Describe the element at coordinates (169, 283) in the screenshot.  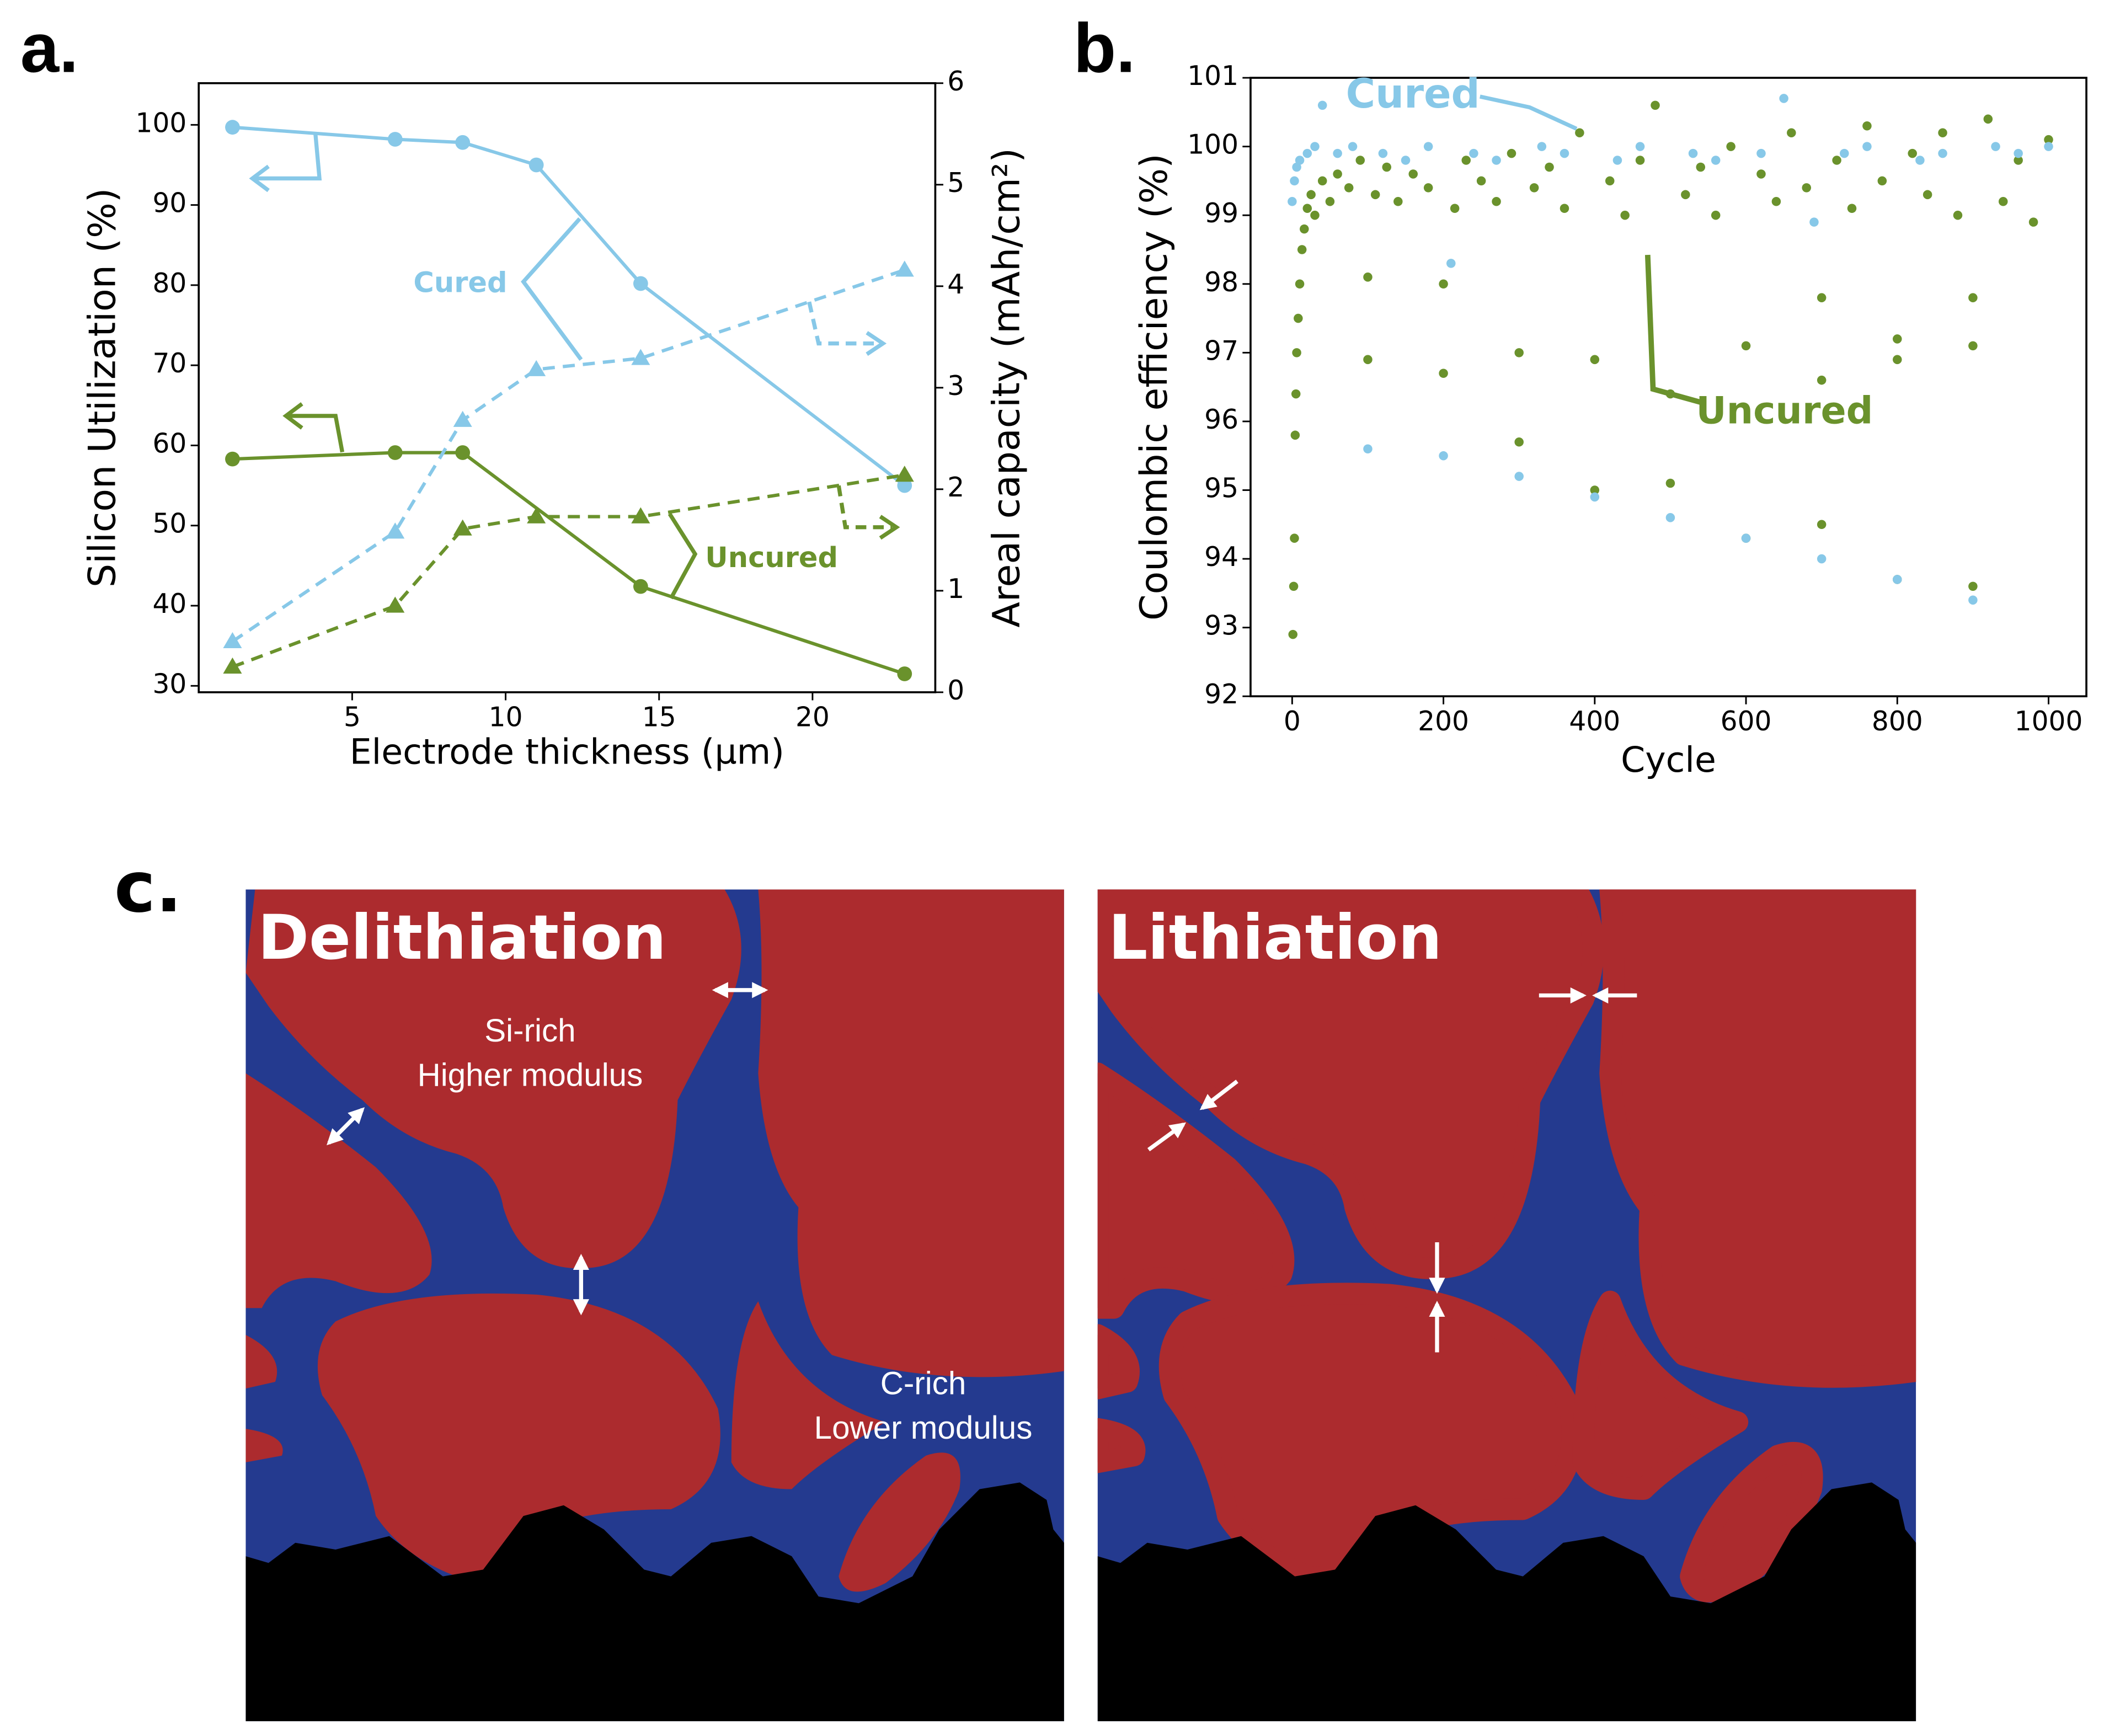
I see `y-tick-label: 80` at that location.